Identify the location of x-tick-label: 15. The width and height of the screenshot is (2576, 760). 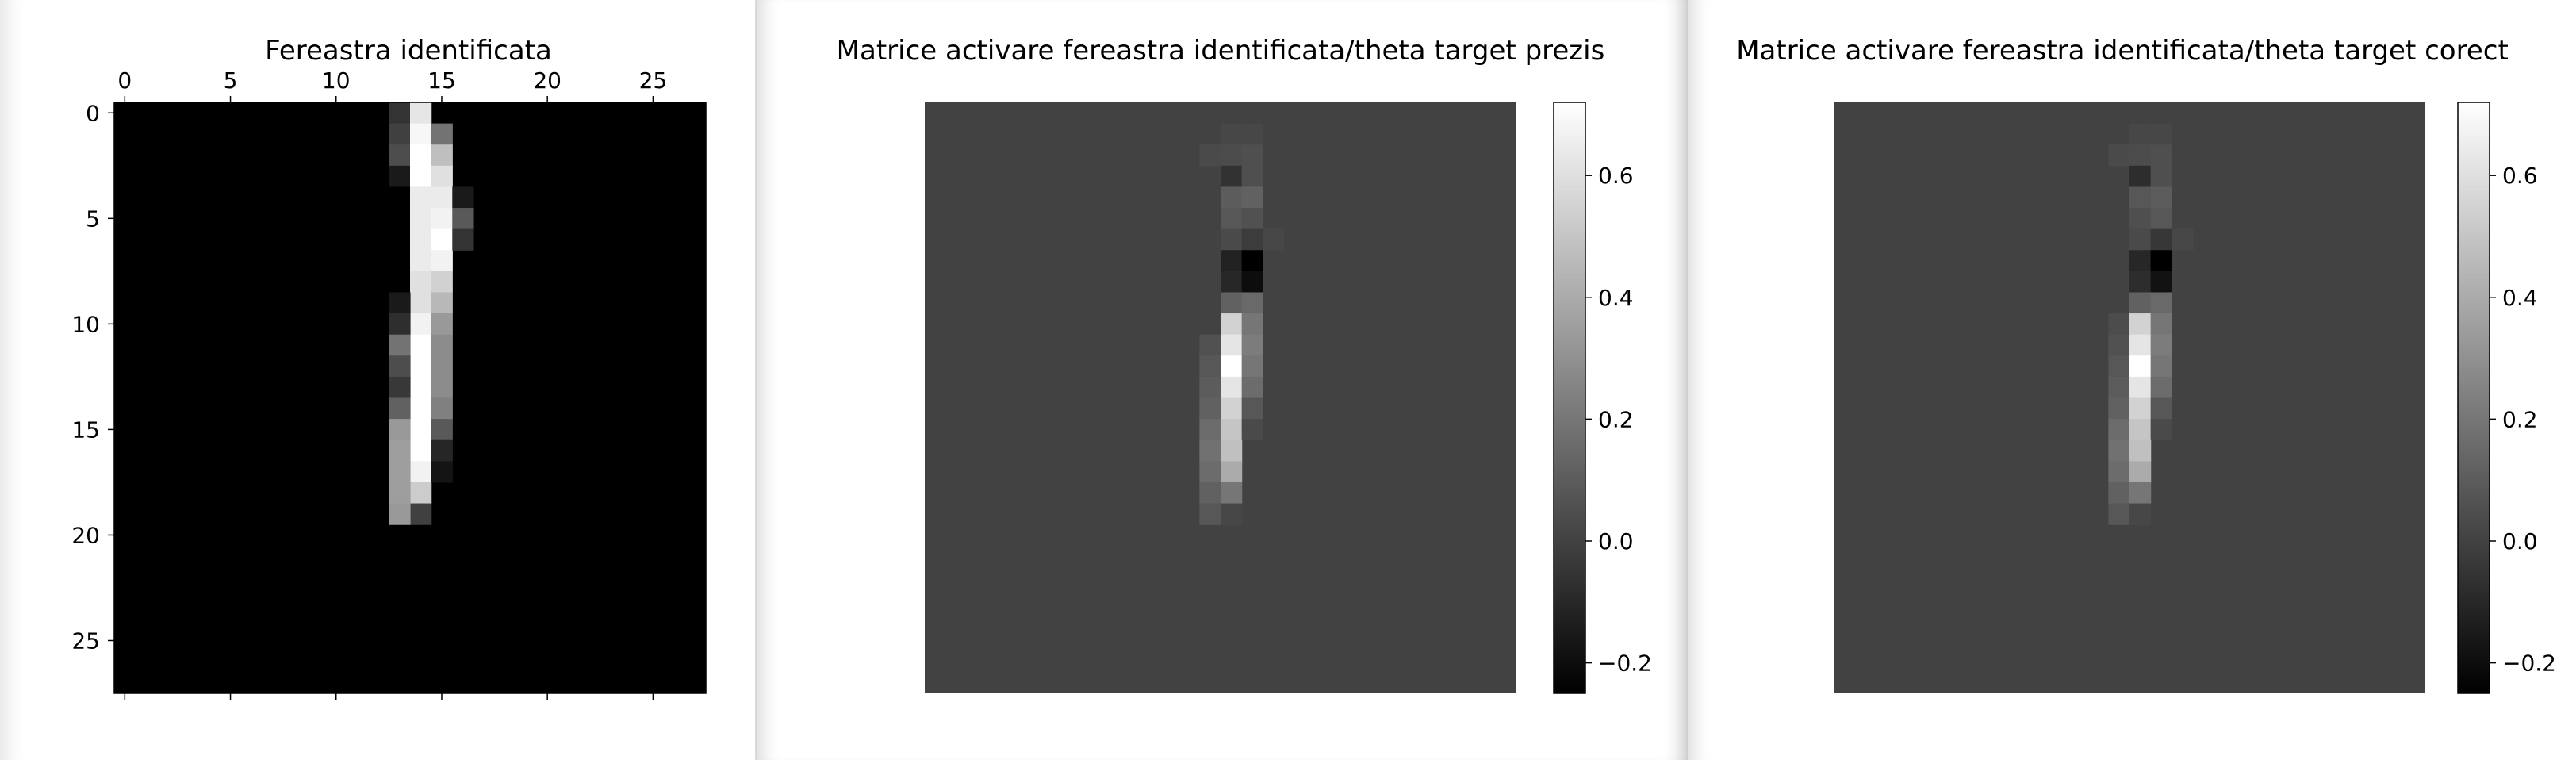
(441, 80).